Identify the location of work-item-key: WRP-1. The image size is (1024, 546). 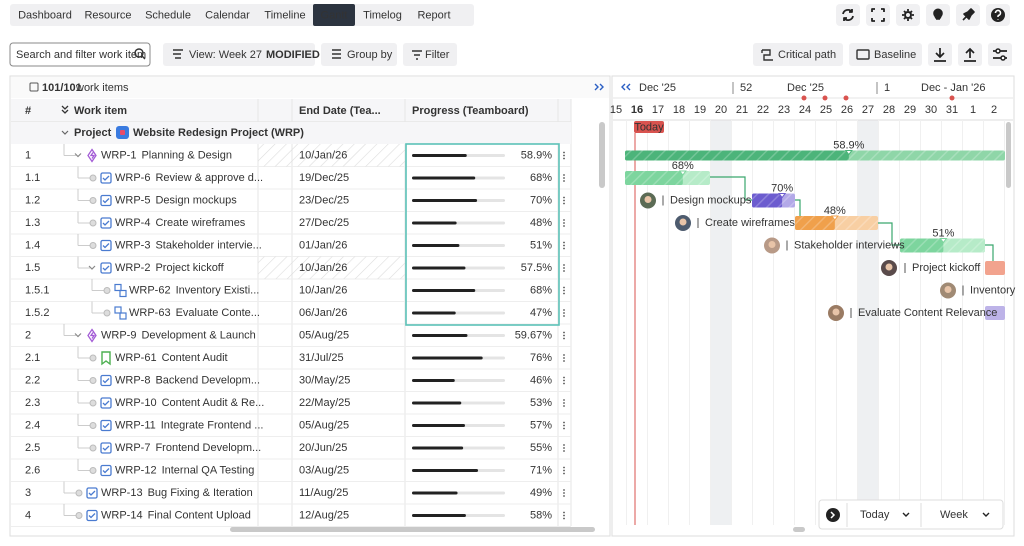
(118, 155).